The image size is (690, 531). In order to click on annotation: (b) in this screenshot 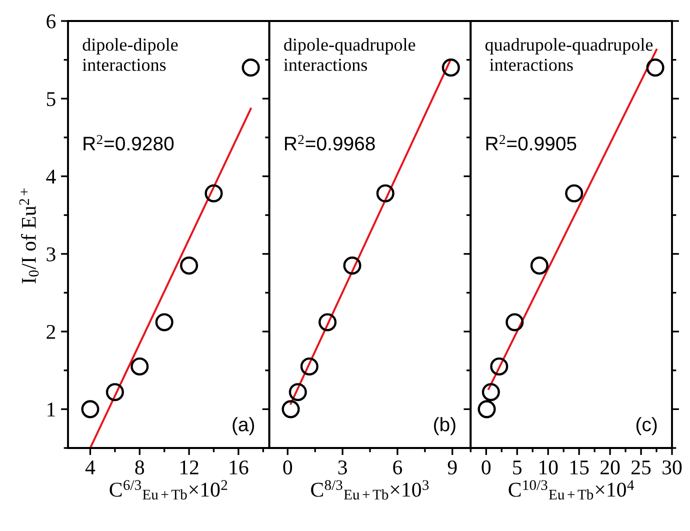, I will do `click(445, 426)`.